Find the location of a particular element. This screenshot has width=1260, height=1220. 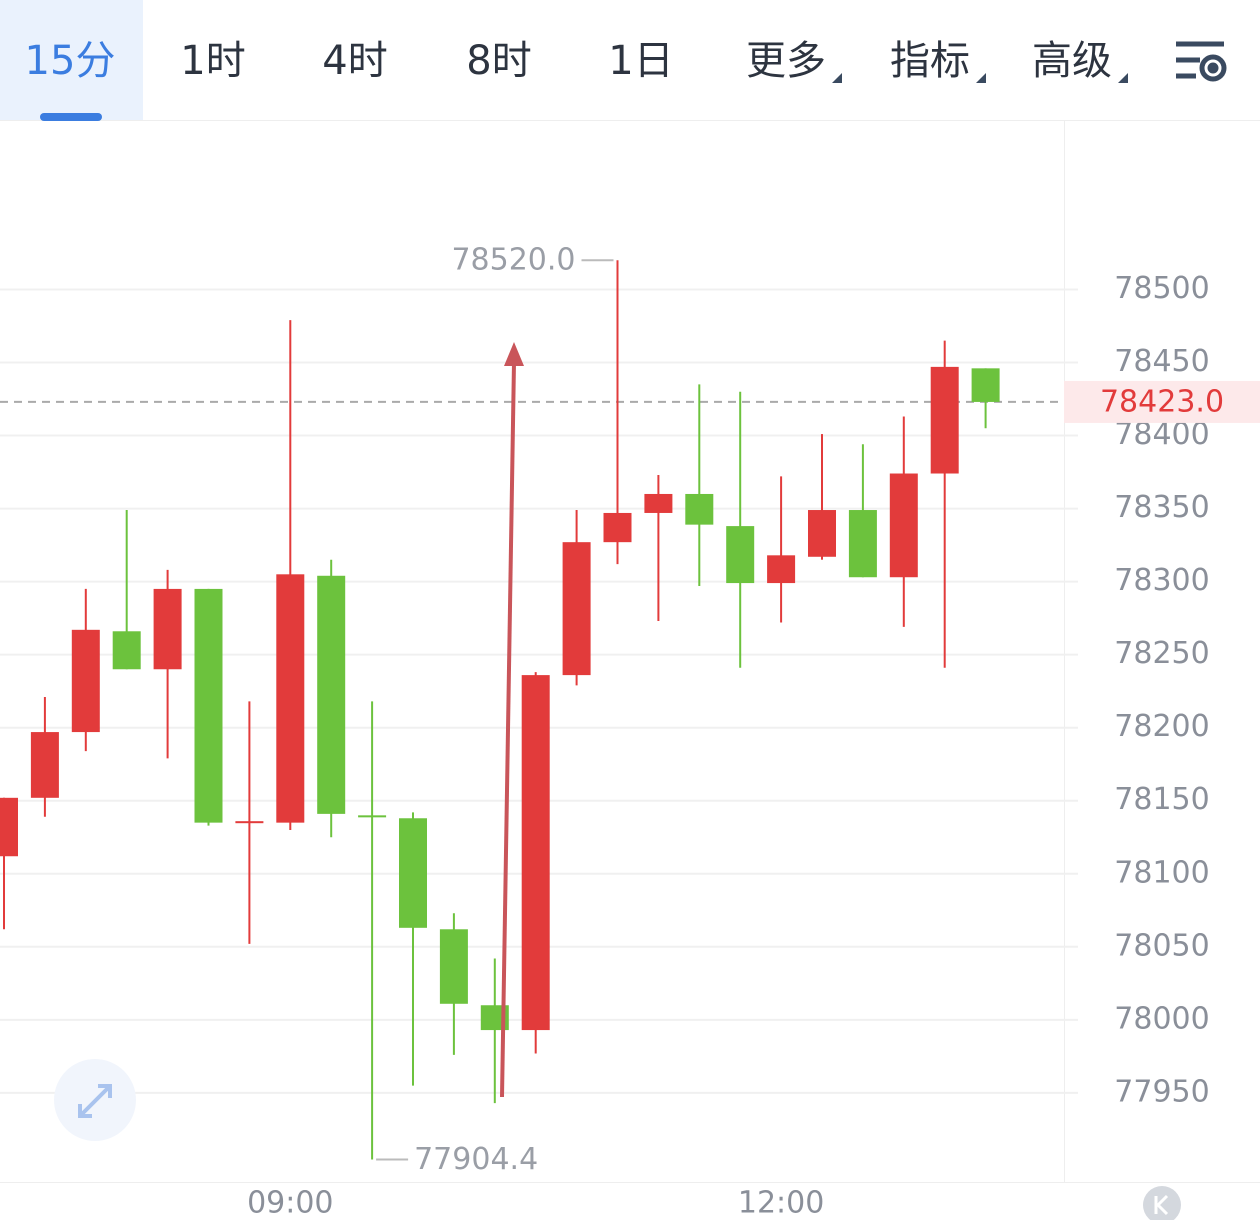

y-tick-label: 78050 is located at coordinates (1161, 945).